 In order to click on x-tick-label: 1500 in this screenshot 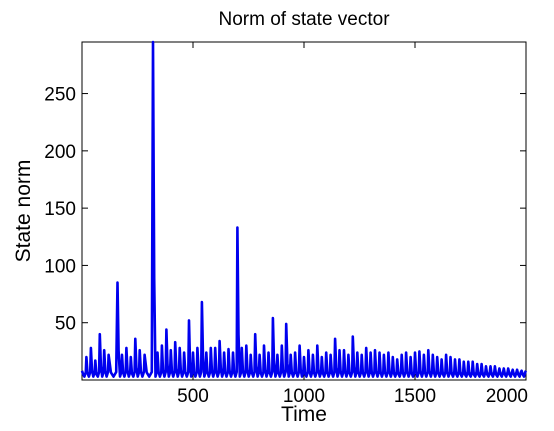, I will do `click(415, 396)`.